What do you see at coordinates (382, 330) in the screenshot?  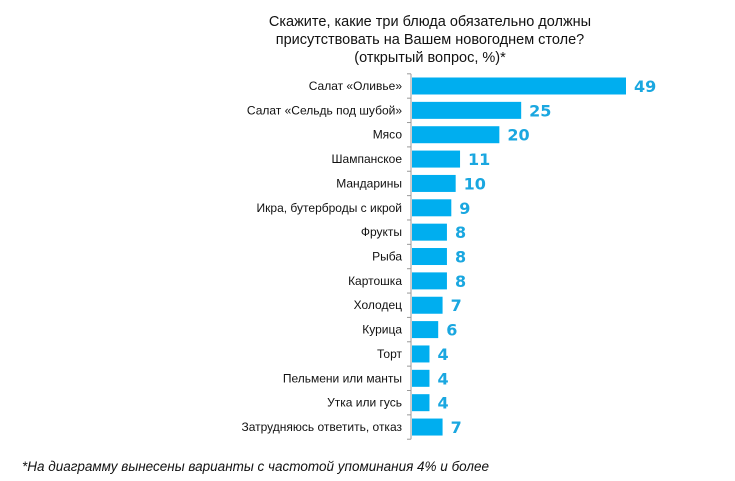 I see `category-label: Курица` at bounding box center [382, 330].